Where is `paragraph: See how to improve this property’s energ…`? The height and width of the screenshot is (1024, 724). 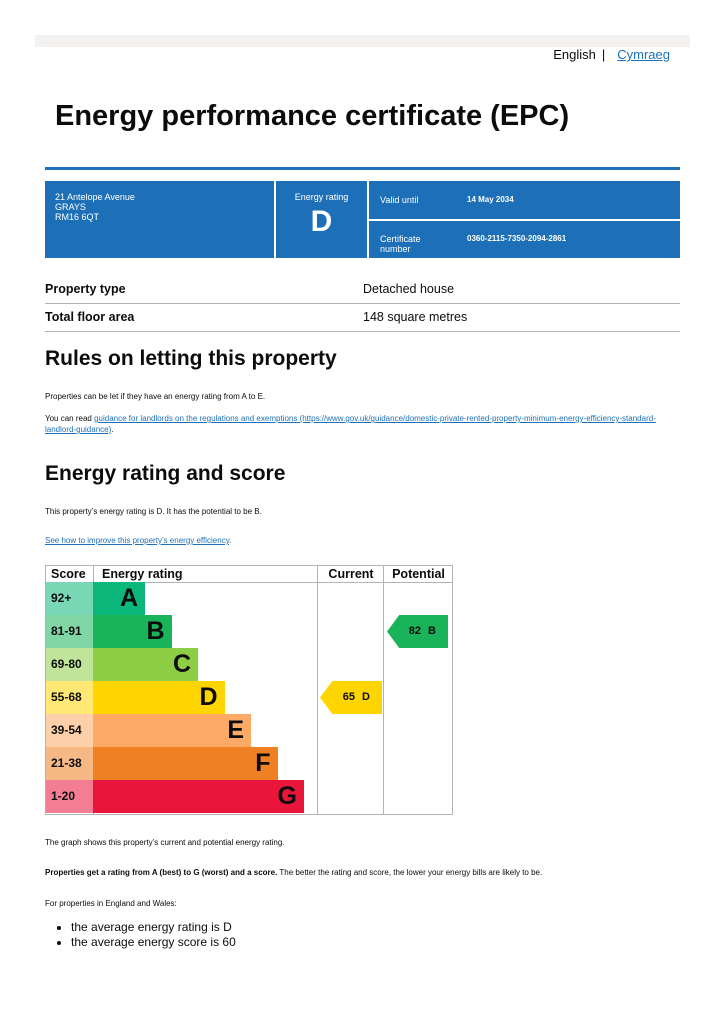 paragraph: See how to improve this property’s energ… is located at coordinates (355, 540).